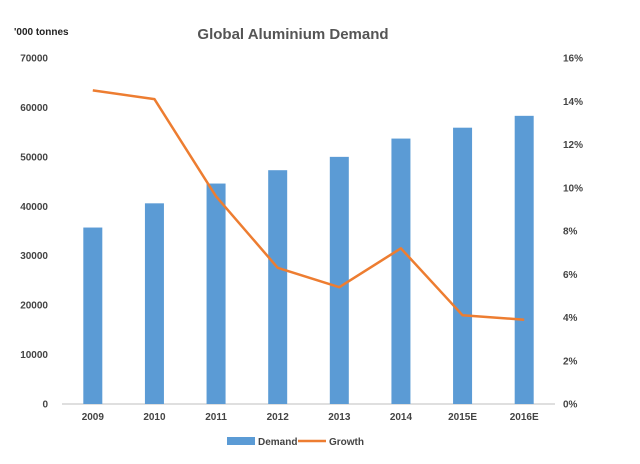 This screenshot has height=464, width=640. I want to click on legend-label-demand: Demand, so click(277, 442).